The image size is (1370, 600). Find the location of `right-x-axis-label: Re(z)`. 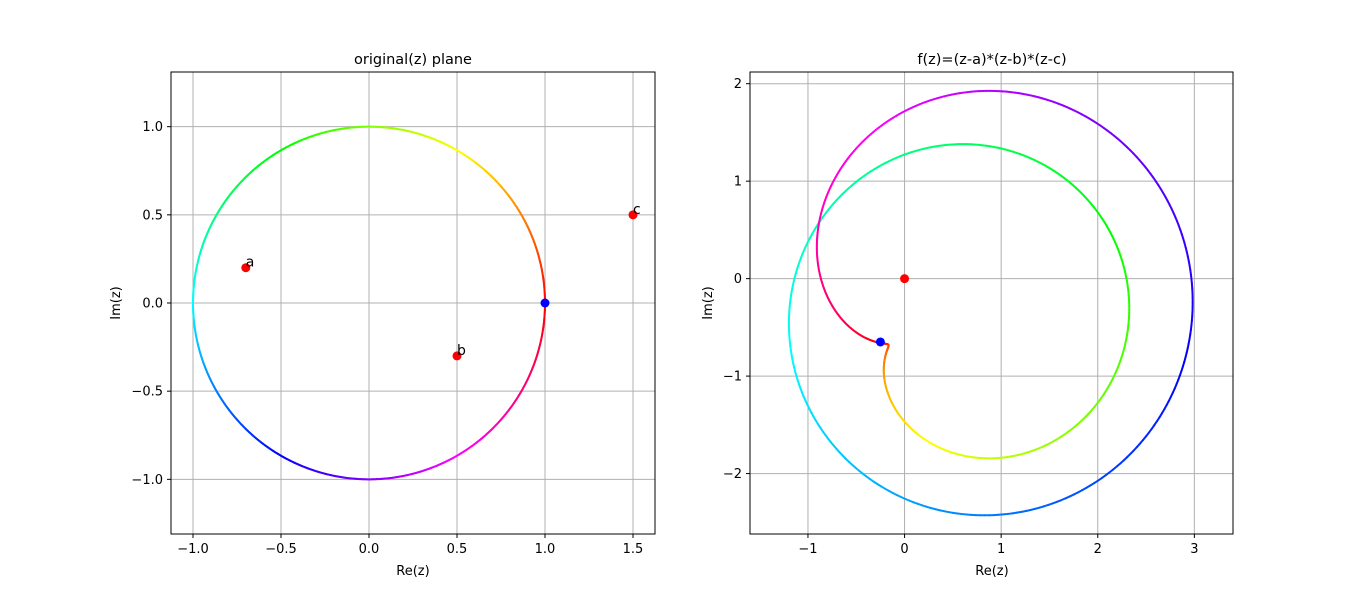

right-x-axis-label: Re(z) is located at coordinates (991, 571).